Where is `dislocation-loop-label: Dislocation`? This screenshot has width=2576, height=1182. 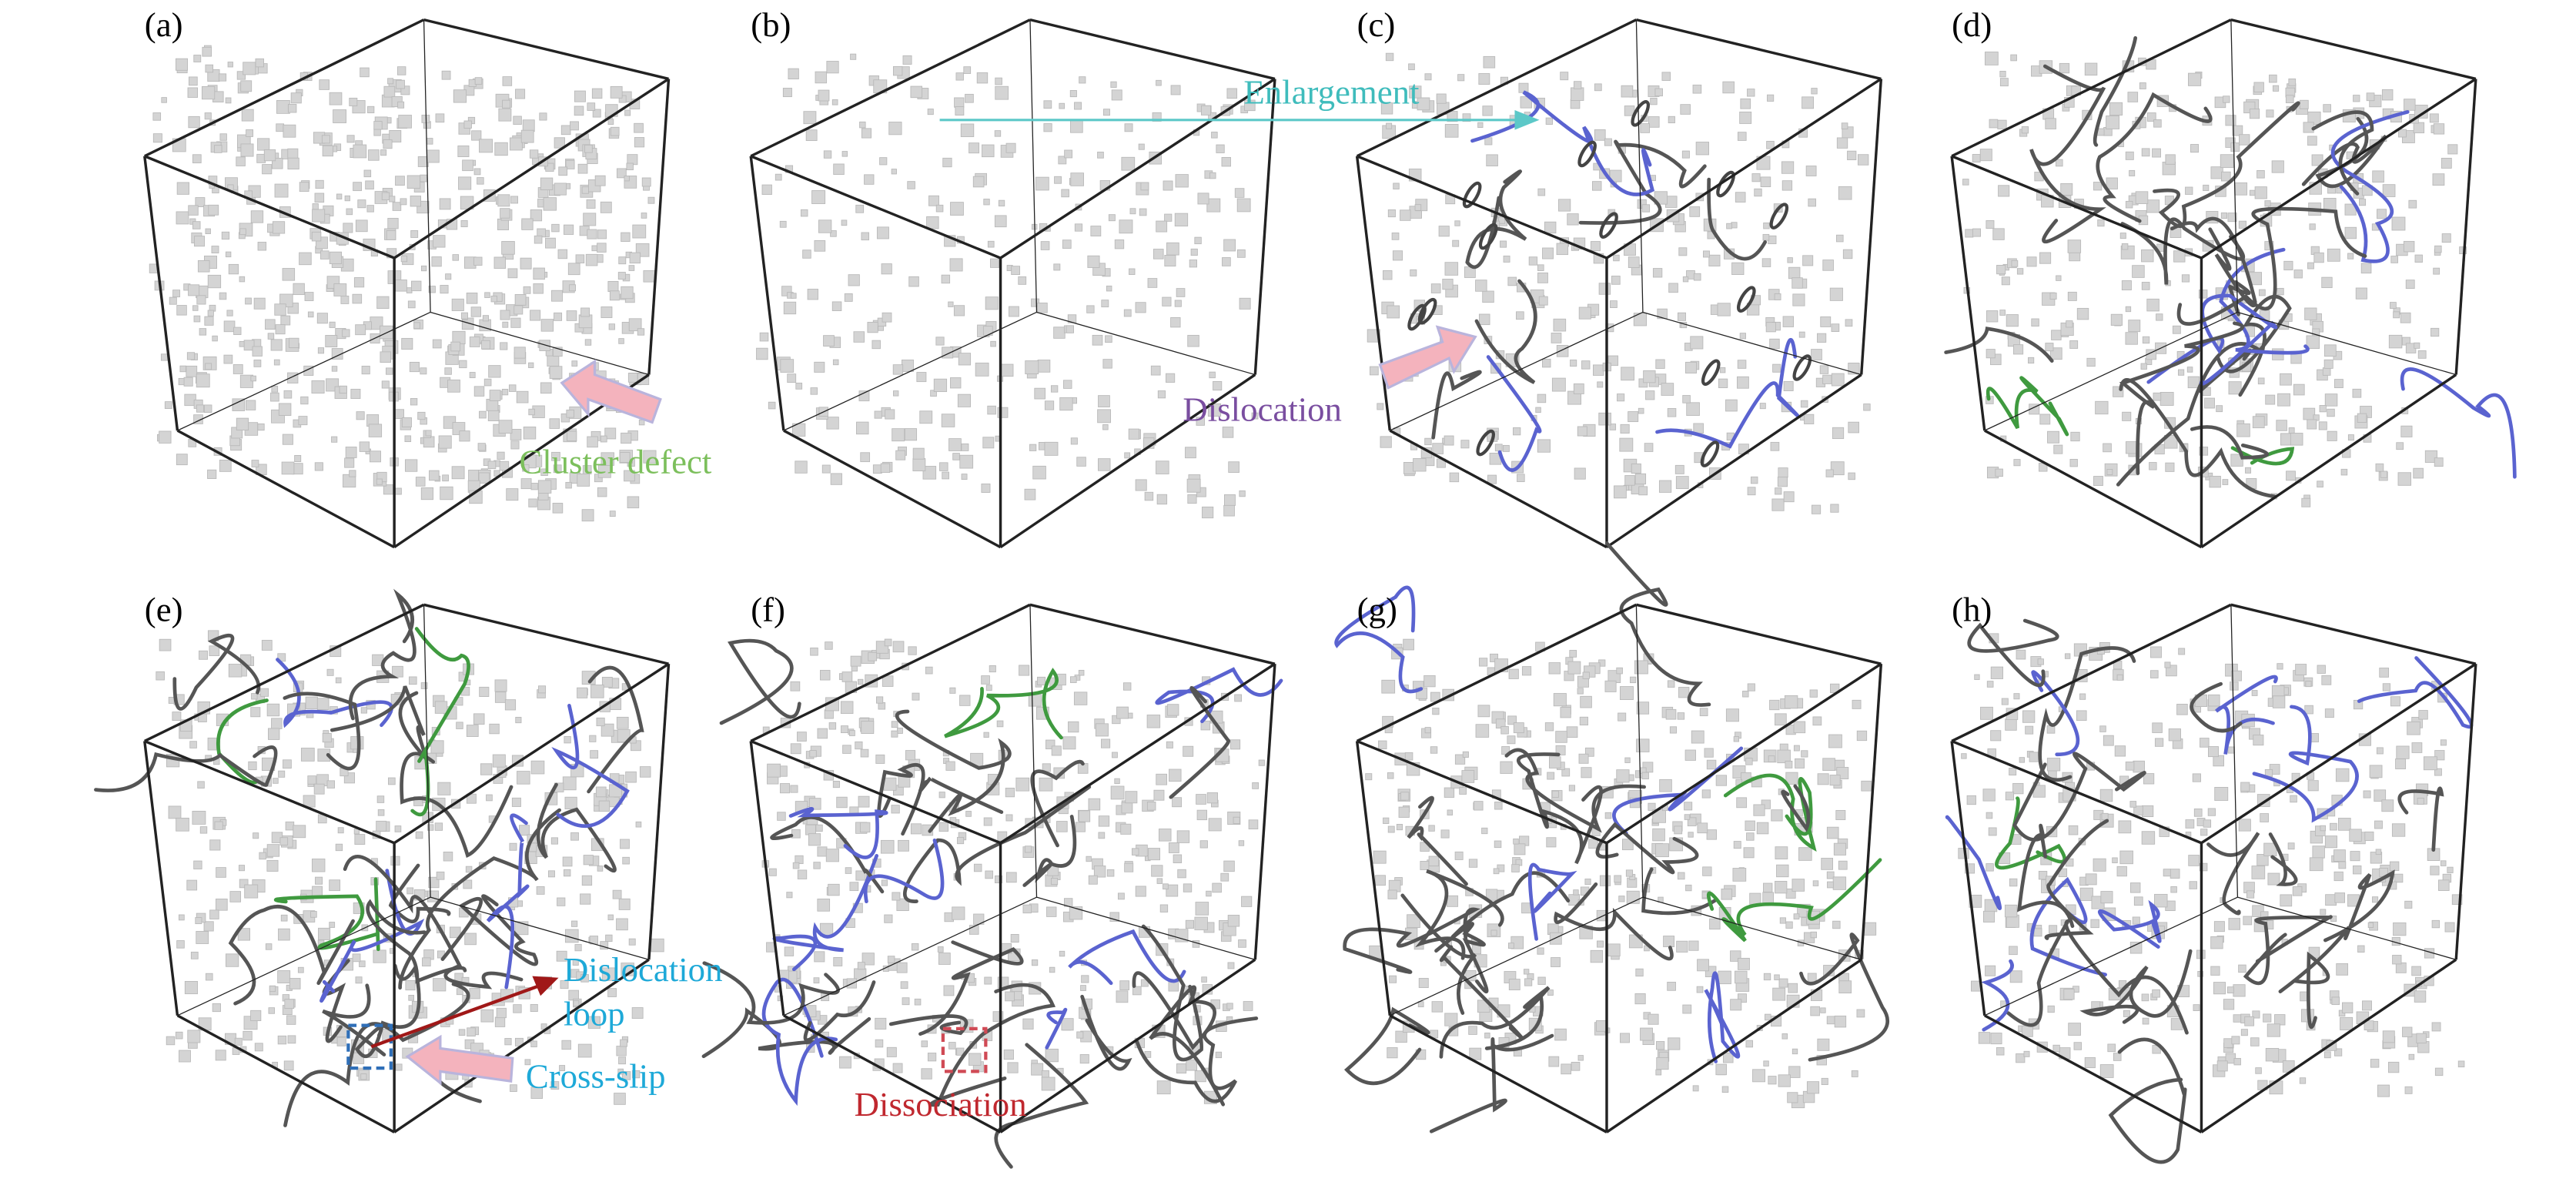
dislocation-loop-label: Dislocation is located at coordinates (644, 970).